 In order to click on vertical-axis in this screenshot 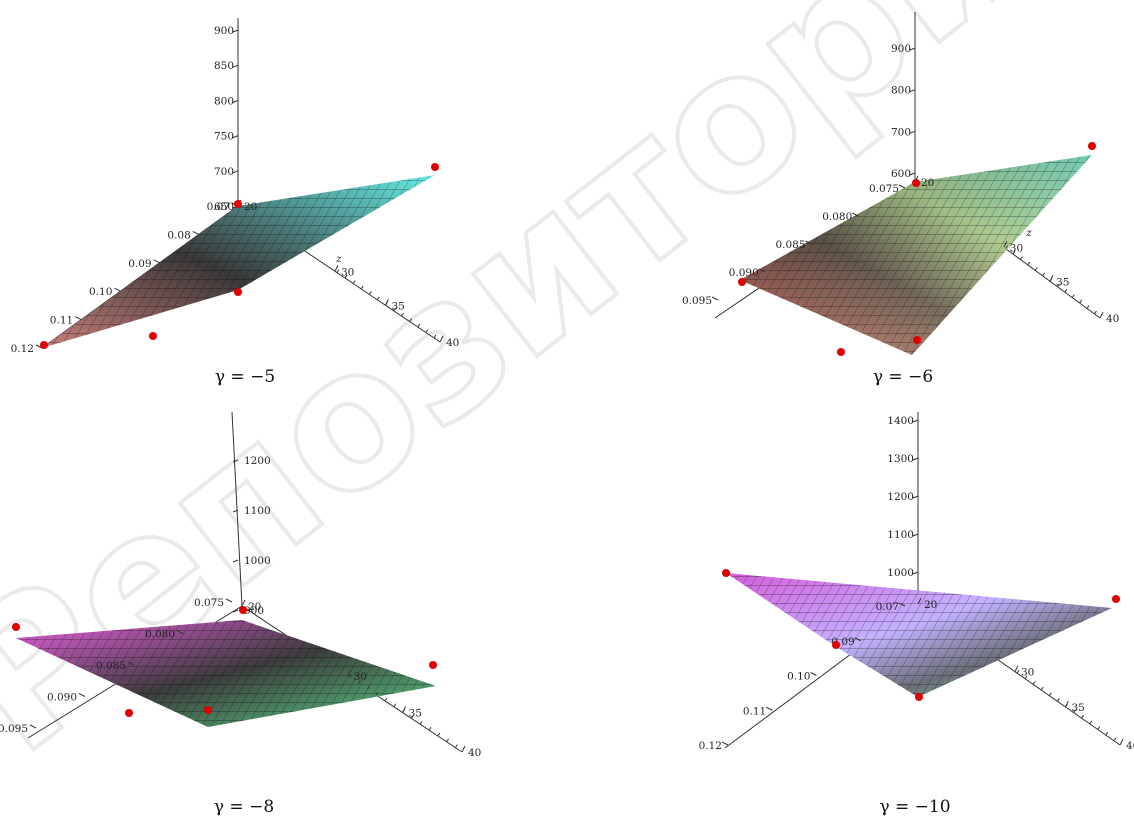, I will do `click(237, 509)`.